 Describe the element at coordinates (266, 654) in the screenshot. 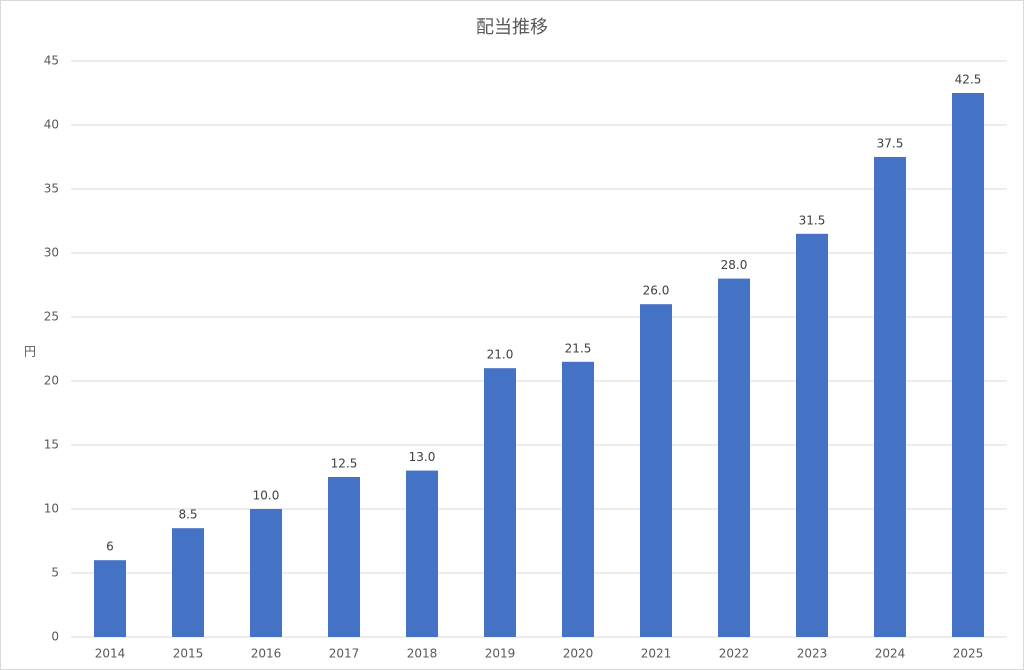

I see `x-tick-label: 2016` at that location.